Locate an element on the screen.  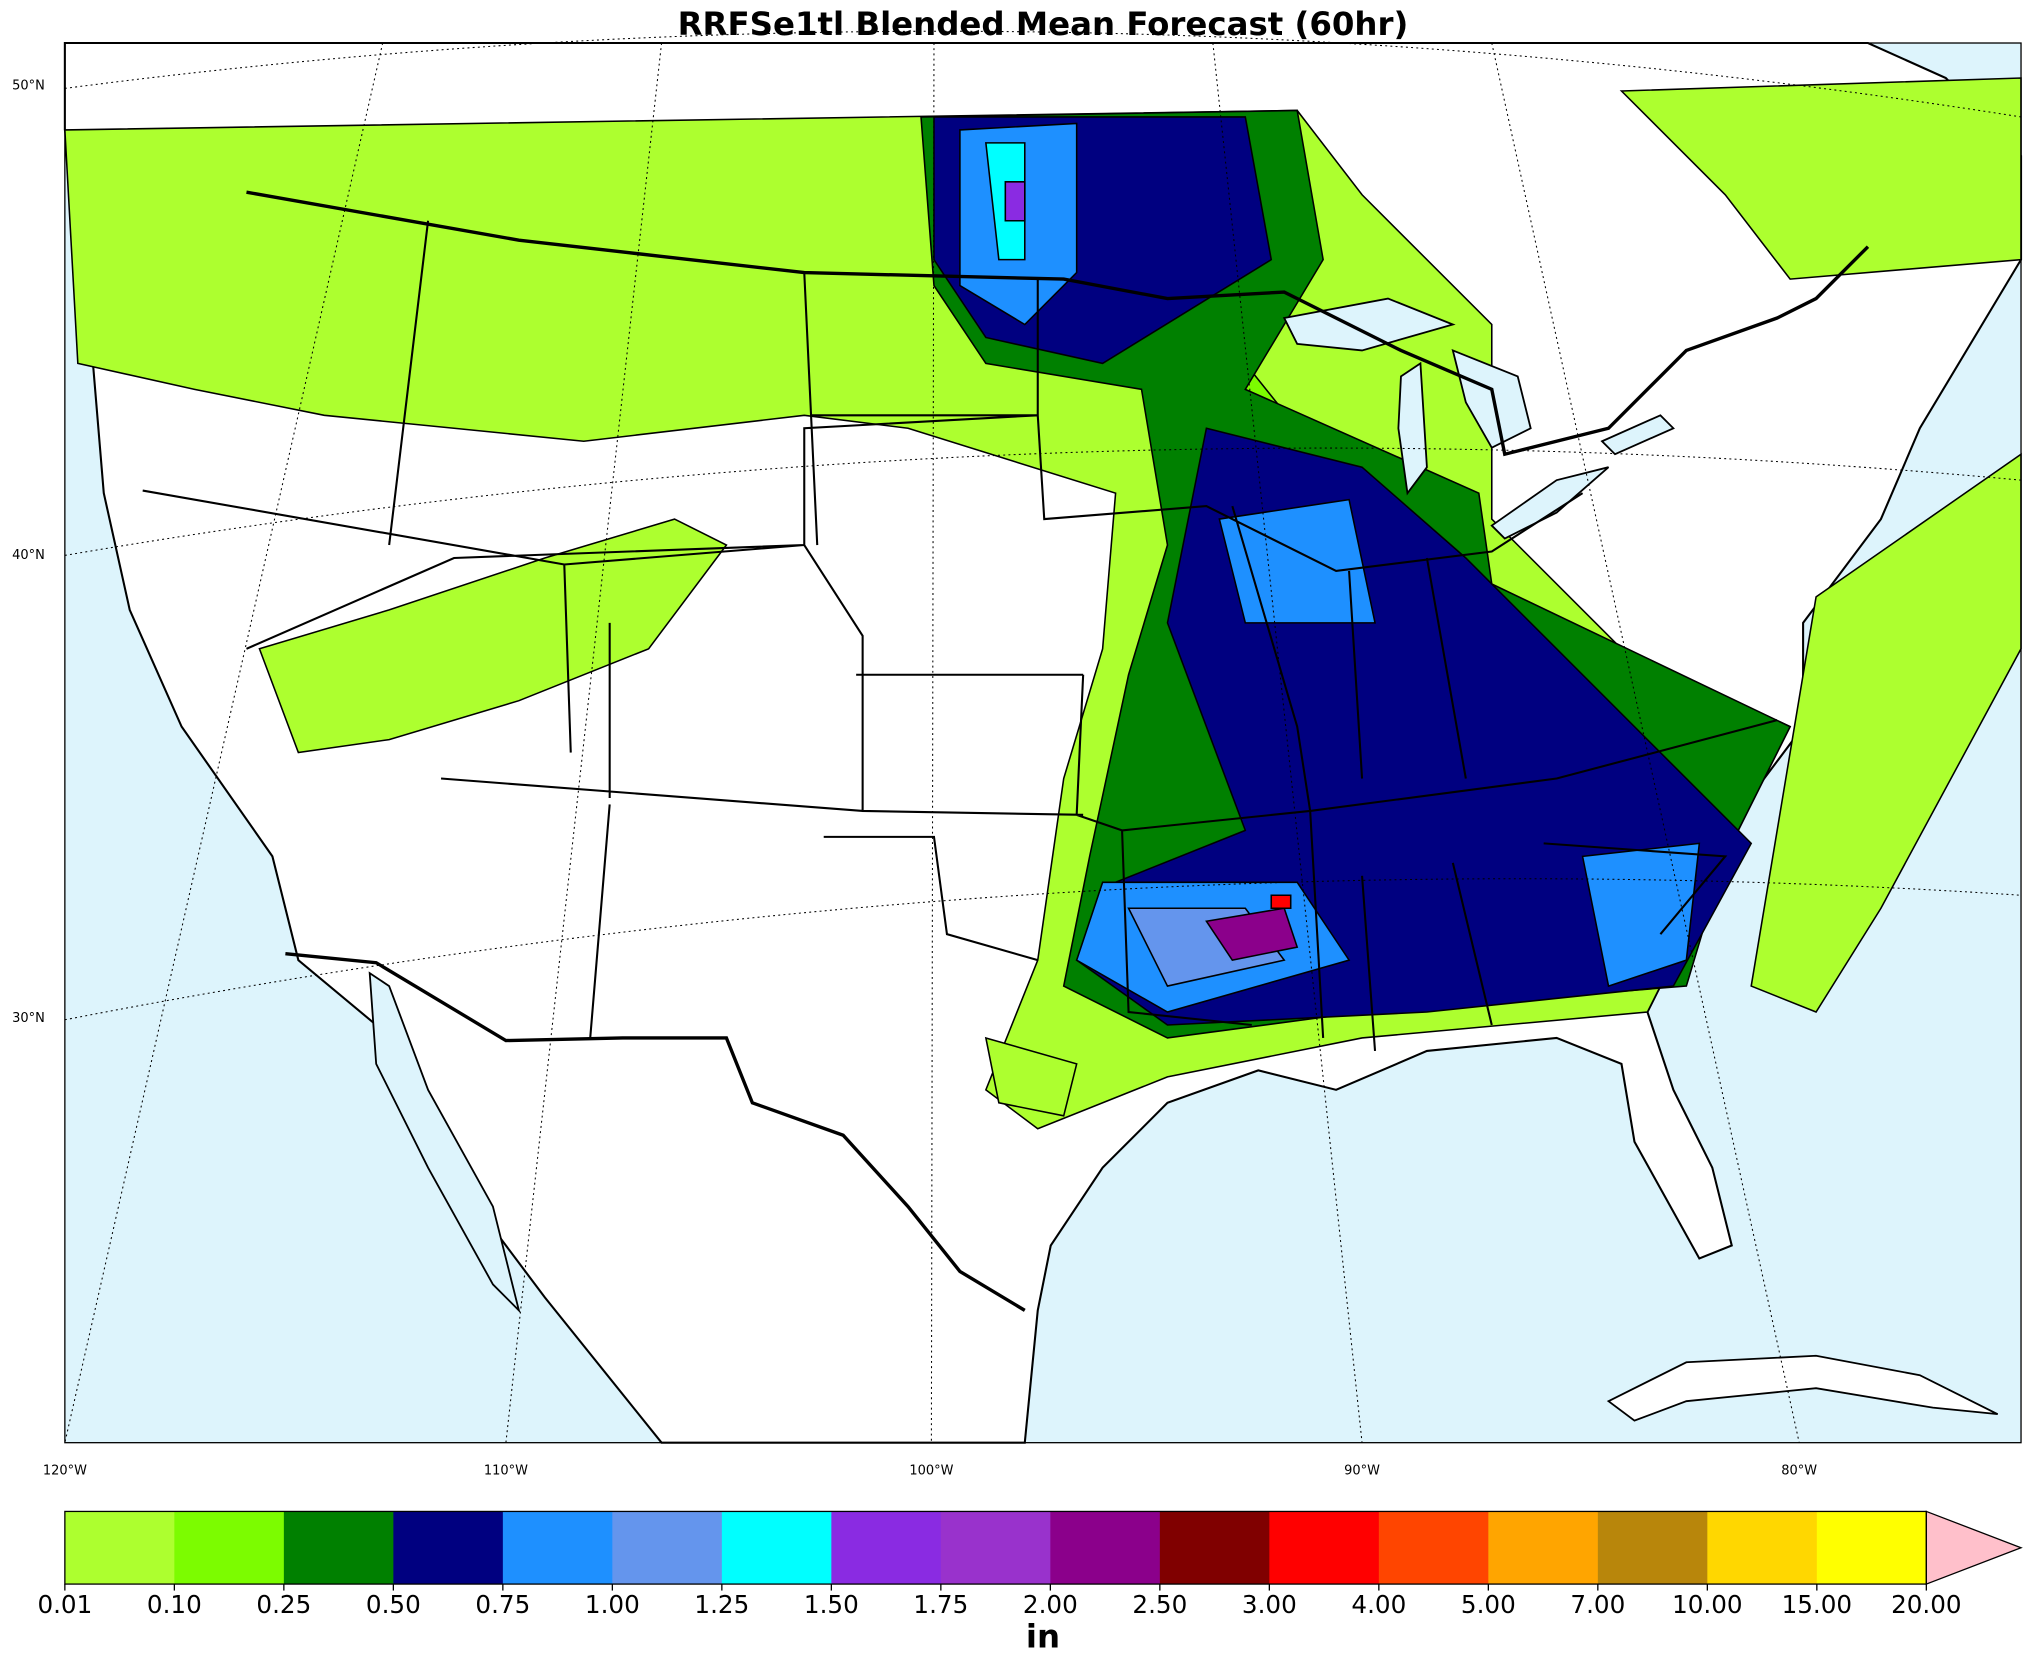
lat-label: 40°N is located at coordinates (28, 555).